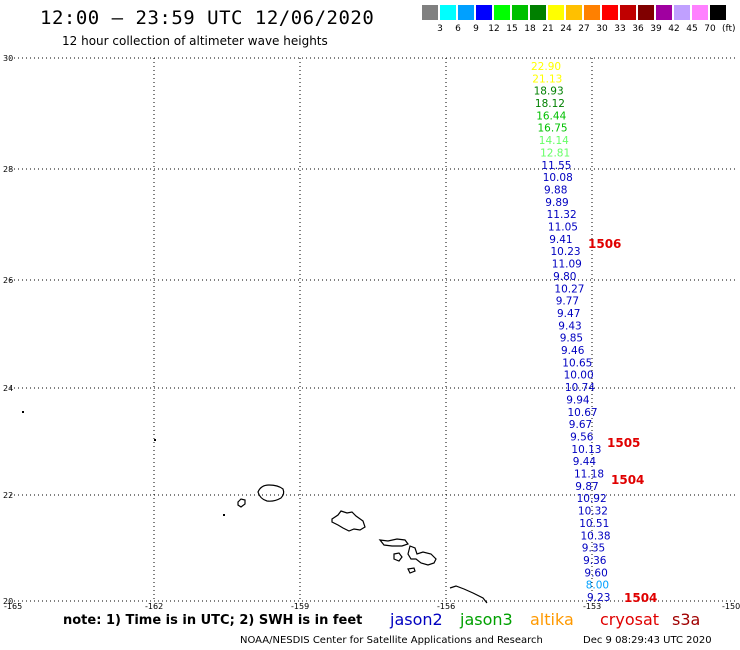 Image resolution: width=740 pixels, height=650 pixels. What do you see at coordinates (512, 29) in the screenshot?
I see `scale-label: 15` at bounding box center [512, 29].